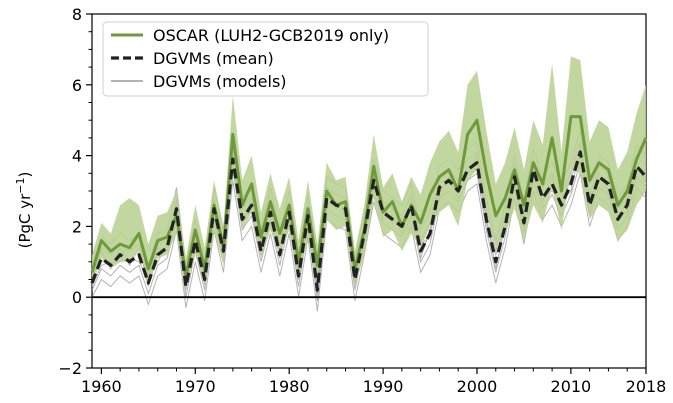 The height and width of the screenshot is (403, 673). Describe the element at coordinates (213, 58) in the screenshot. I see `legend-label-dgvm-mean: DGVMs (mean)` at that location.